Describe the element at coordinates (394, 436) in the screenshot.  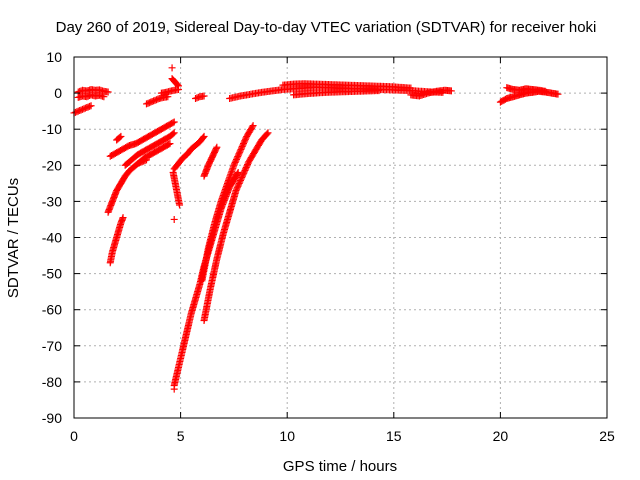
I see `x-tick-label: 15` at that location.